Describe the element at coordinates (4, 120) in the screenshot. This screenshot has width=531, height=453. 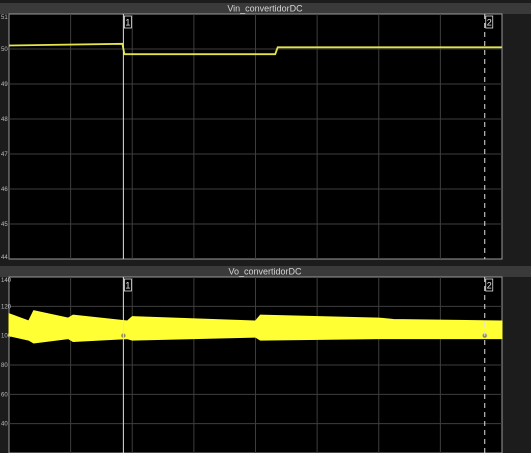
I see `y-tick-label: 48` at that location.